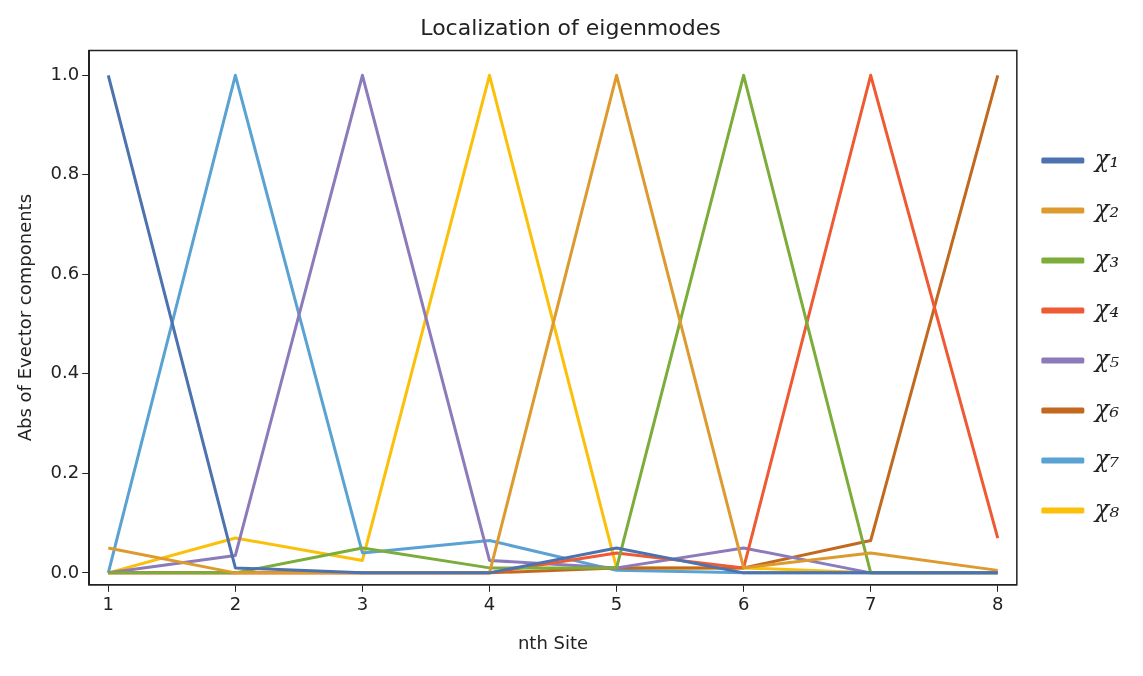  What do you see at coordinates (1106, 158) in the screenshot?
I see `legend-label: χ₁` at bounding box center [1106, 158].